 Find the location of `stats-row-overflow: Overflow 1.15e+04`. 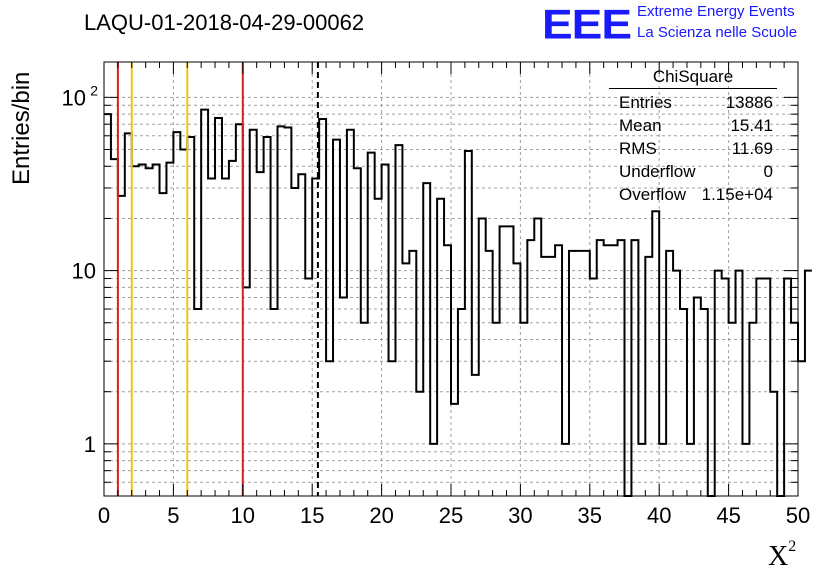

stats-row-overflow: Overflow 1.15e+04 is located at coordinates (693, 194).